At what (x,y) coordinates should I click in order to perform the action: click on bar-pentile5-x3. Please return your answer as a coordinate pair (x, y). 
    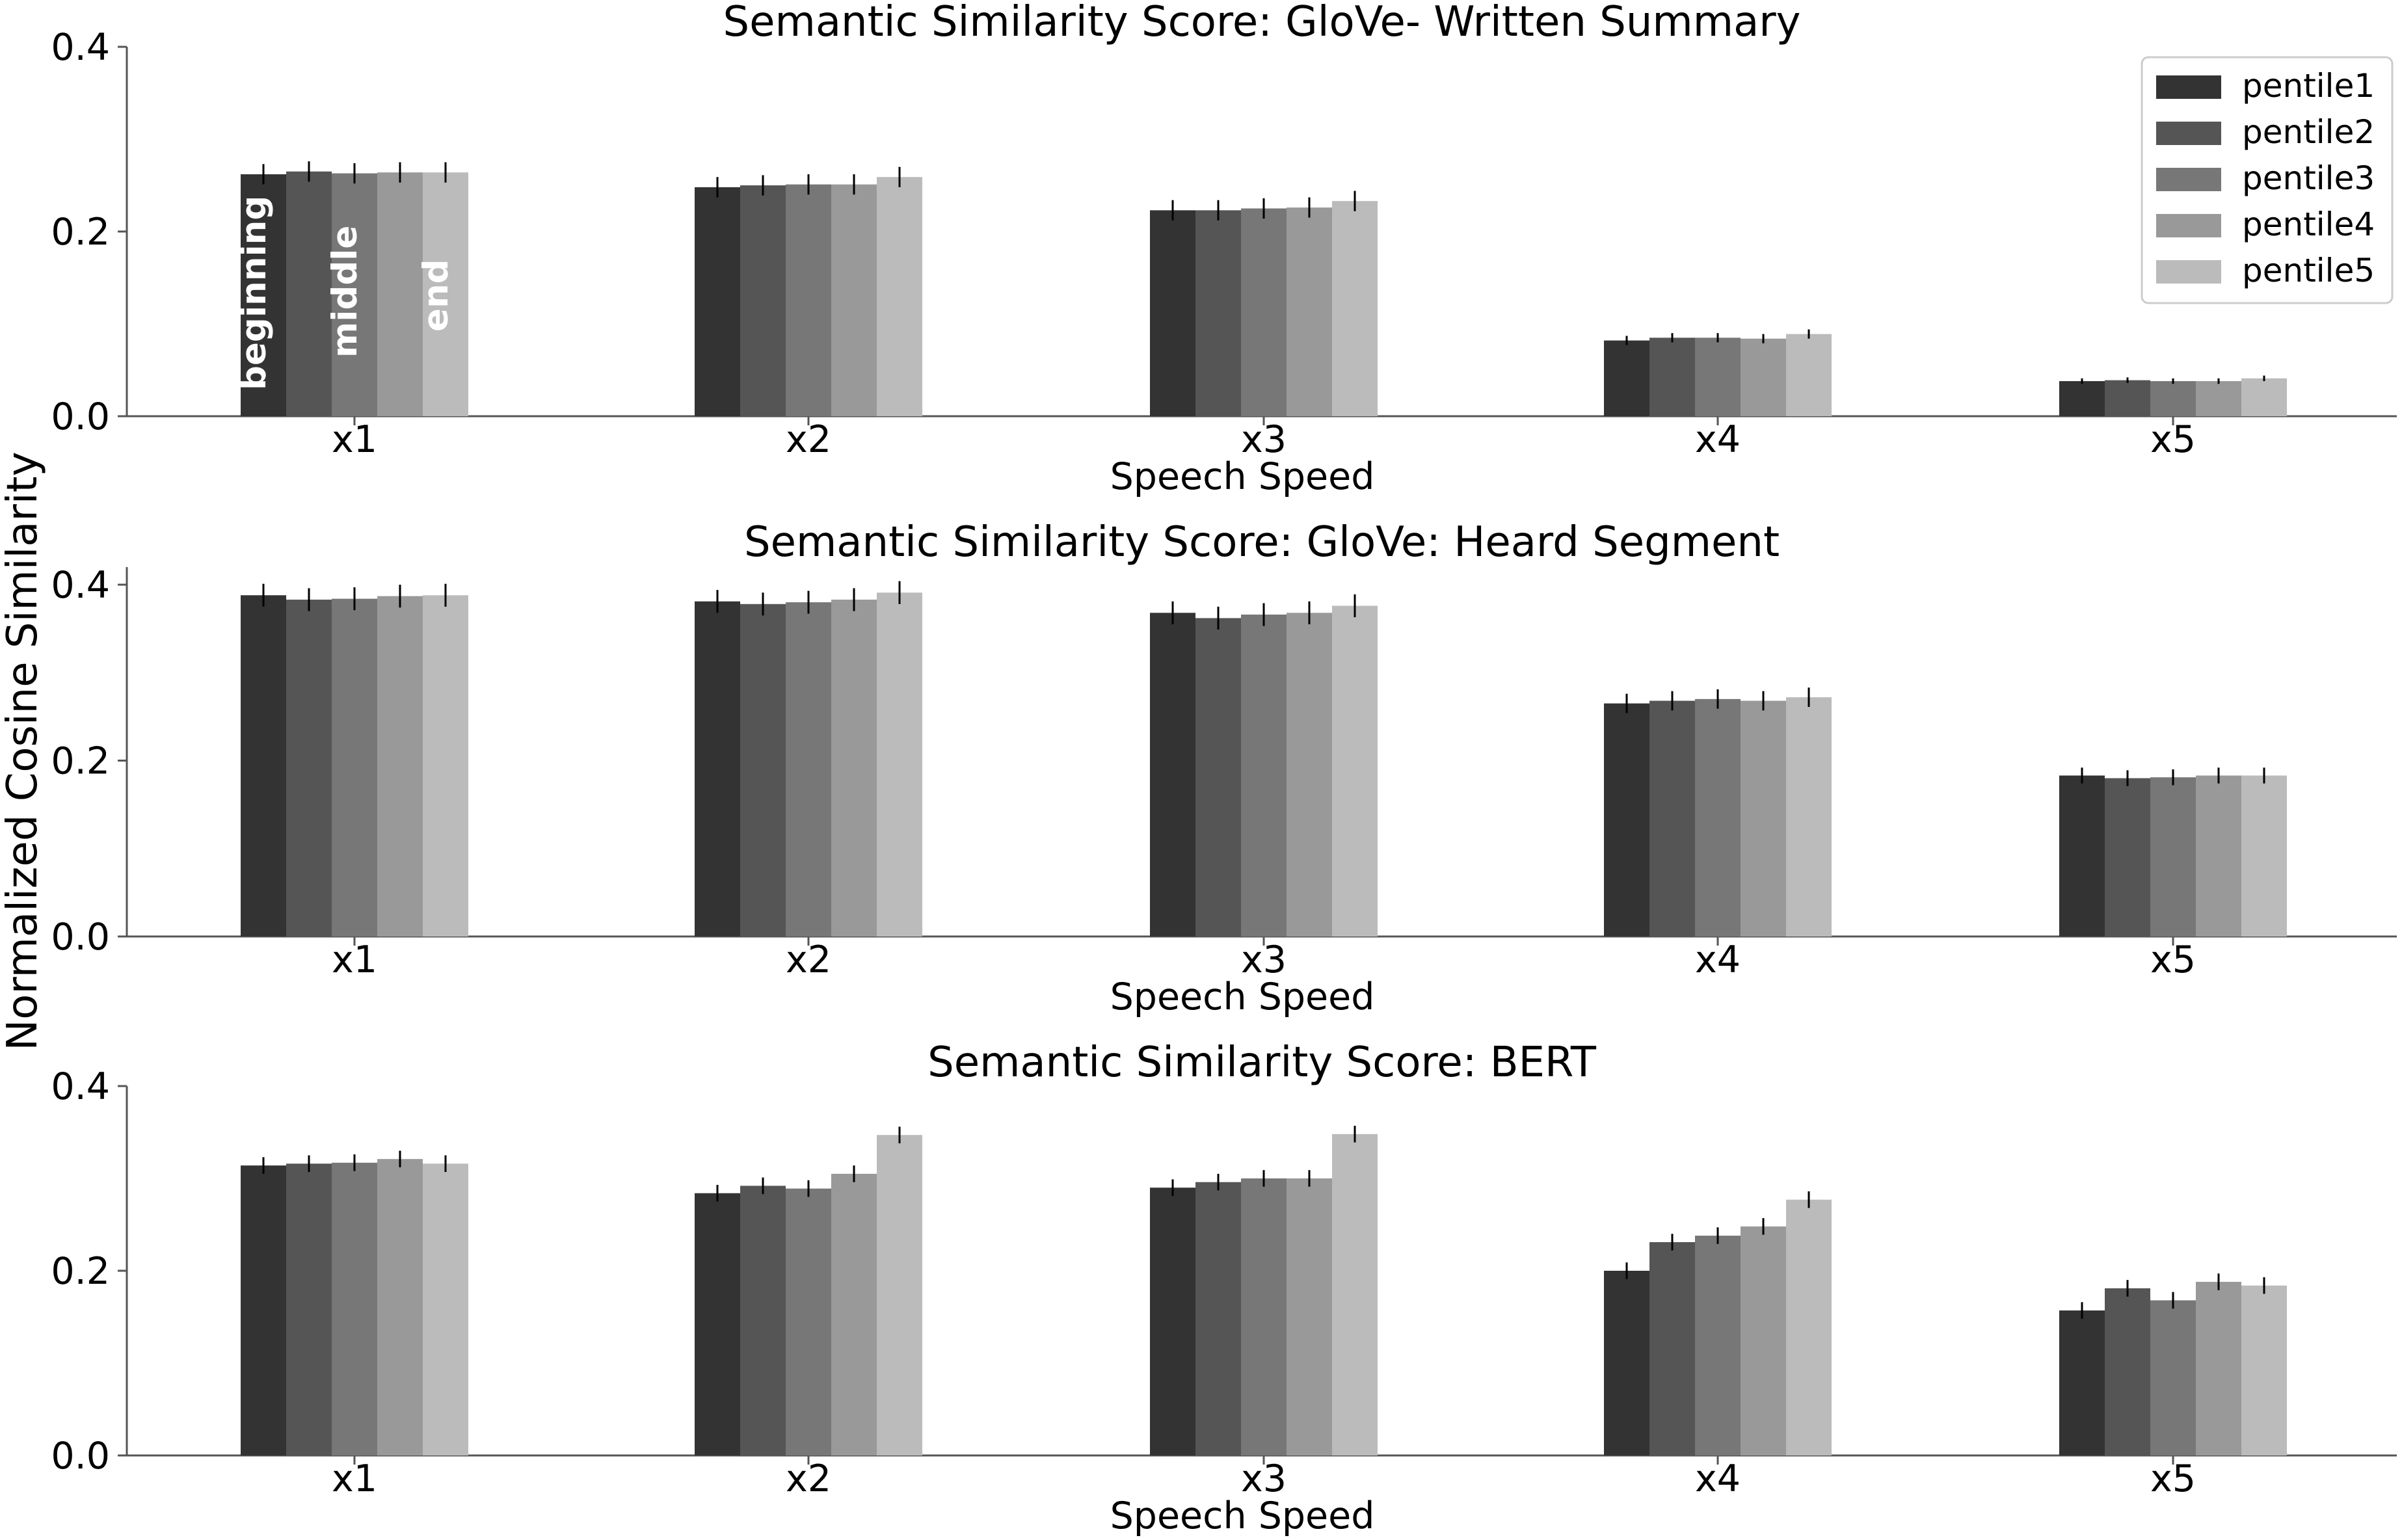
    Looking at the image, I should click on (1355, 308).